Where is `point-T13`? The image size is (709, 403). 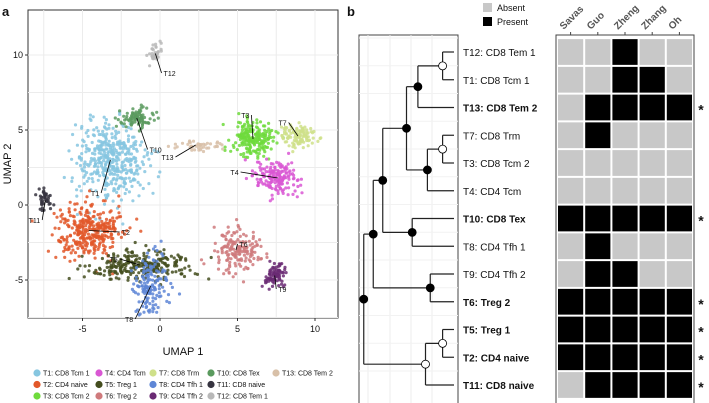 point-T13 is located at coordinates (175, 144).